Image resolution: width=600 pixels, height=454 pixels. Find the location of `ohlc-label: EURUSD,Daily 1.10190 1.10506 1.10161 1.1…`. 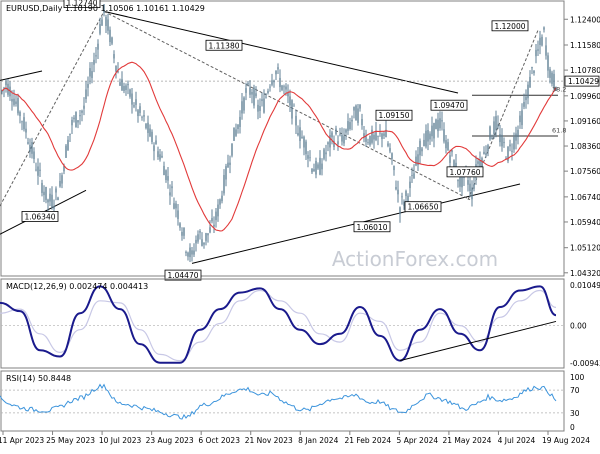

ohlc-label: EURUSD,Daily 1.10190 1.10506 1.10161 1.1… is located at coordinates (105, 8).